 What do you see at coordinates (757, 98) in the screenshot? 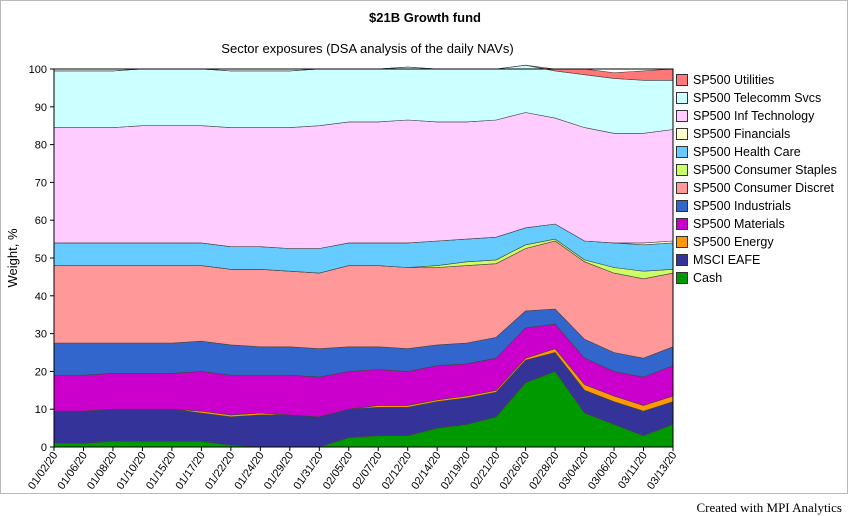
I see `legend-label: SP500 Telecomm Svcs` at bounding box center [757, 98].